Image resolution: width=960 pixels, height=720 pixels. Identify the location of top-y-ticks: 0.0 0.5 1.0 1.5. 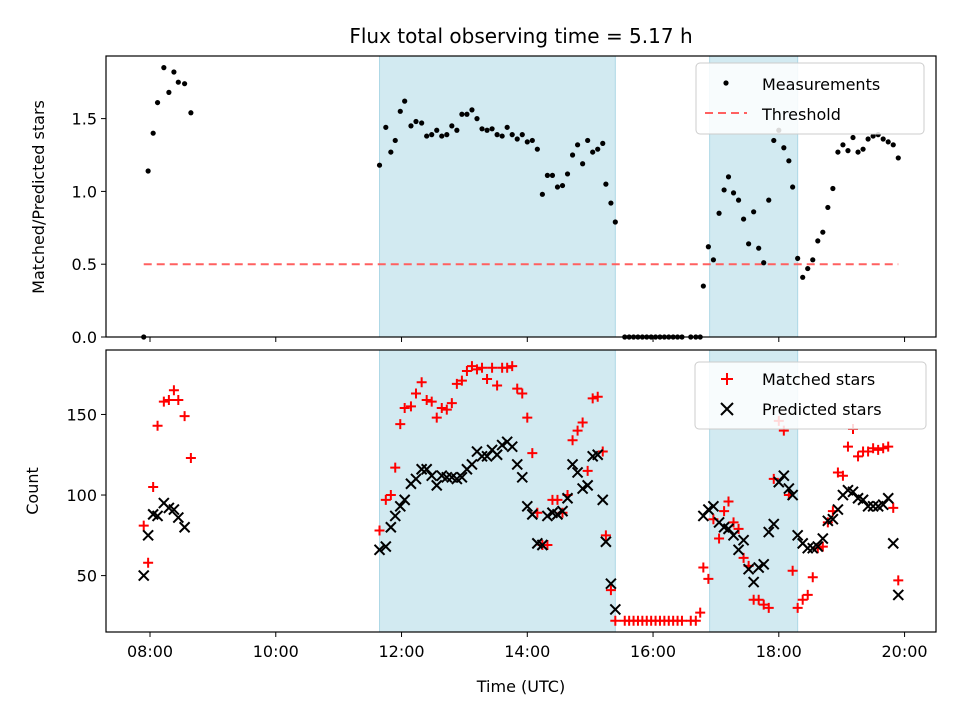
(89, 228).